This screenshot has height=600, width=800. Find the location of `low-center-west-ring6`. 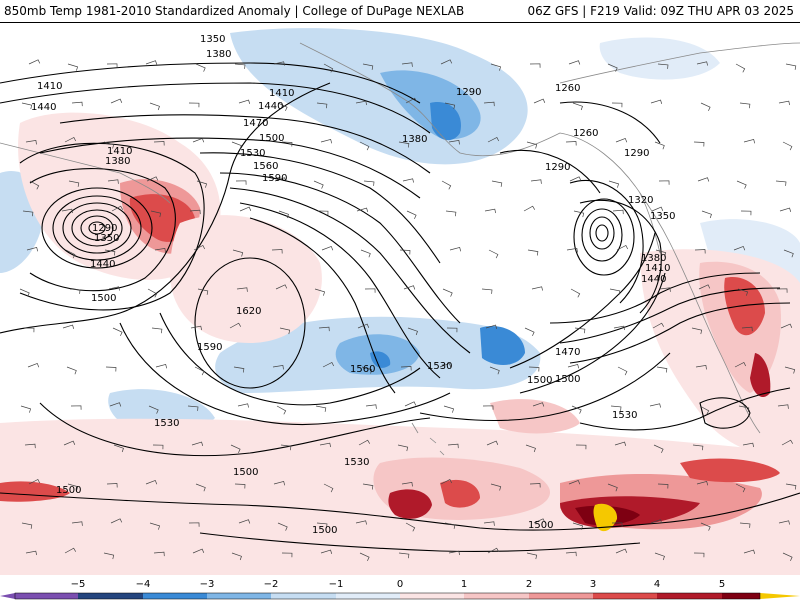

low-center-west-ring6 is located at coordinates (97, 228).